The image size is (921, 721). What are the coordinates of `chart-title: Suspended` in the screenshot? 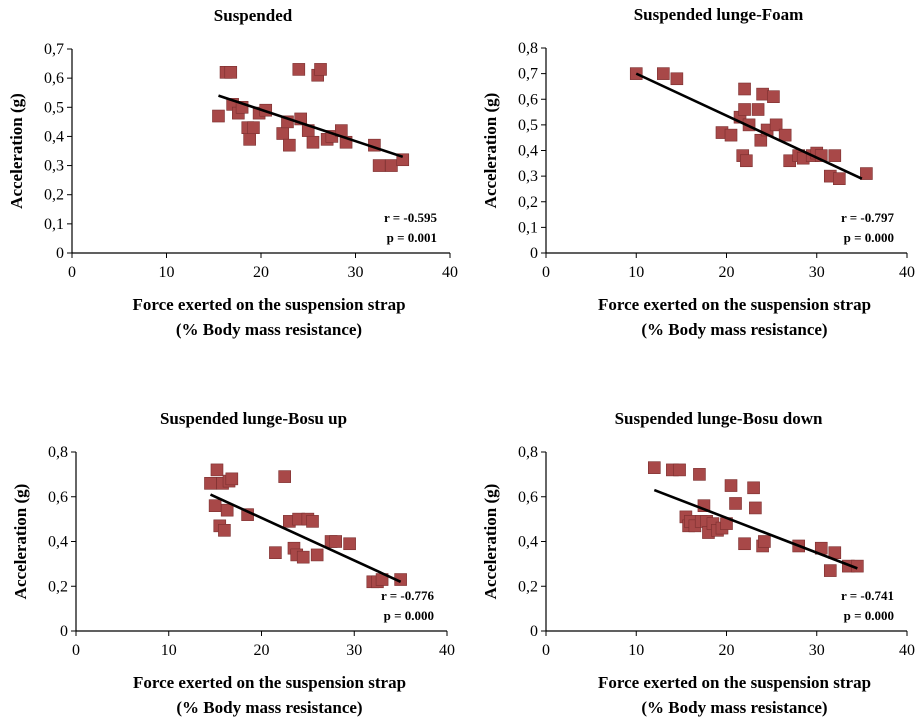 It's located at (253, 15).